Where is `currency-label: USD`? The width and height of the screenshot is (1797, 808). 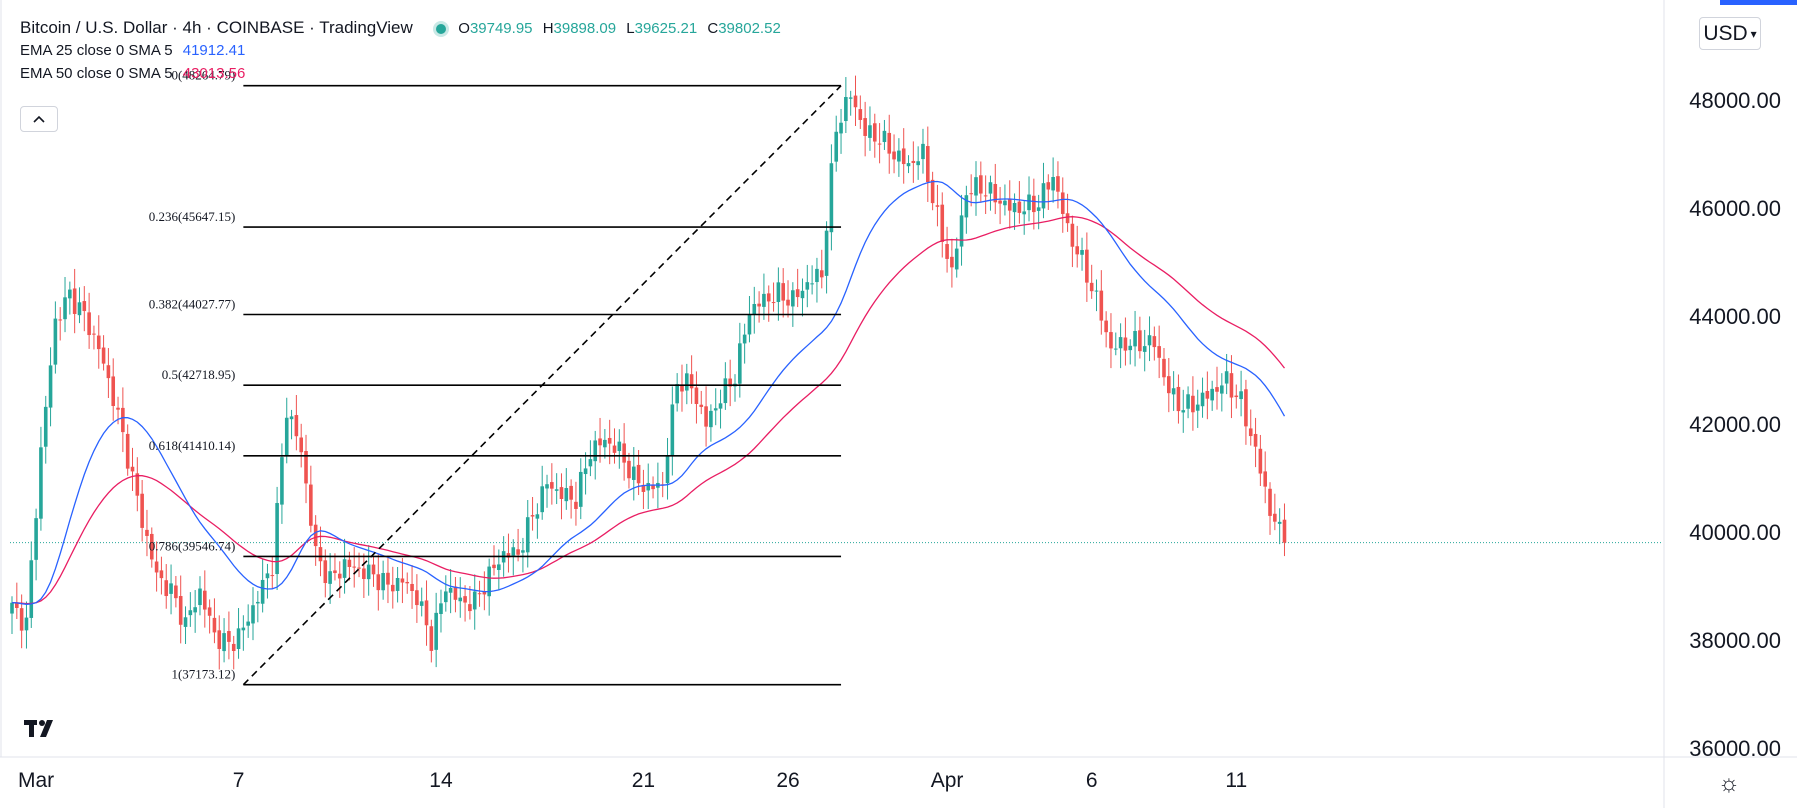
currency-label: USD is located at coordinates (1725, 33).